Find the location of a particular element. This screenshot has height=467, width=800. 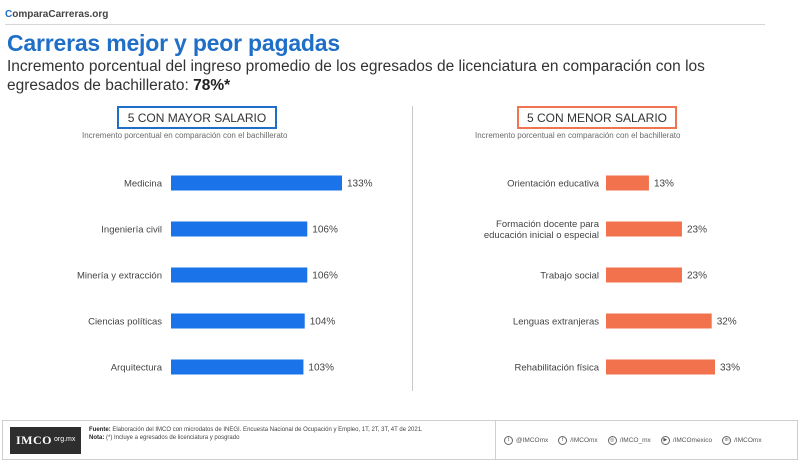

imco-logo: IMCO org.mx is located at coordinates (45, 440).